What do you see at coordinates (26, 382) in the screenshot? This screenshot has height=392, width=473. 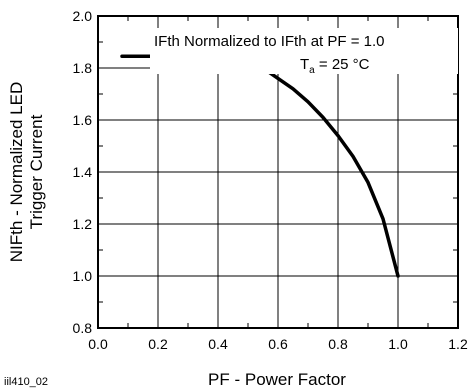 I see `figure-code: iil410_02` at bounding box center [26, 382].